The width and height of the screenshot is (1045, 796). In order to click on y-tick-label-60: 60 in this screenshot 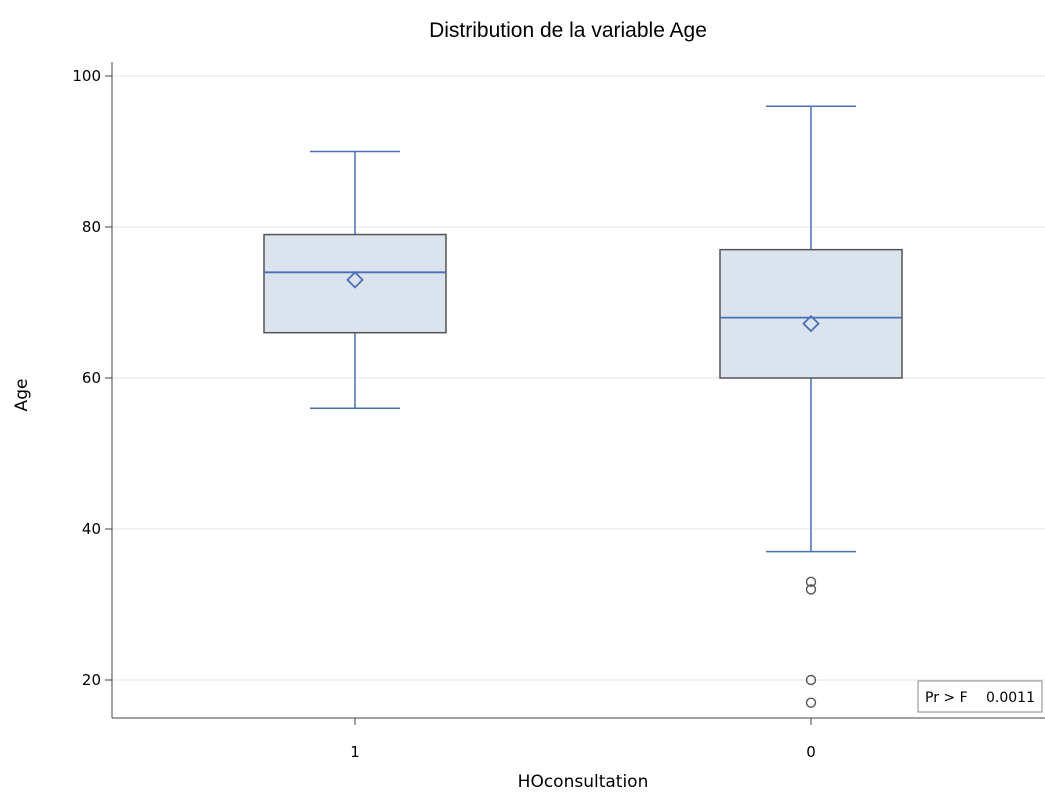, I will do `click(91, 378)`.